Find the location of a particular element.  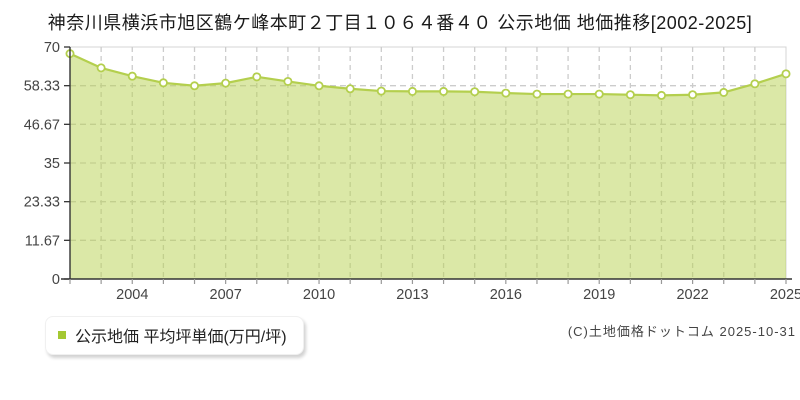

x-tick-label: 2019 is located at coordinates (599, 295).